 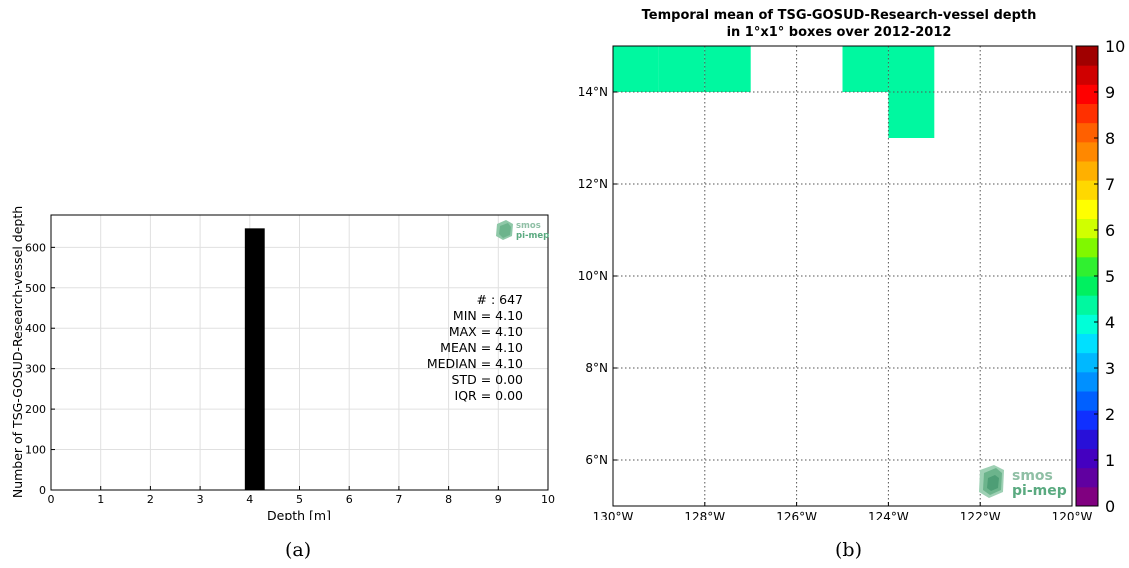 What do you see at coordinates (1110, 322) in the screenshot?
I see `colorbar-tick-label: 4` at bounding box center [1110, 322].